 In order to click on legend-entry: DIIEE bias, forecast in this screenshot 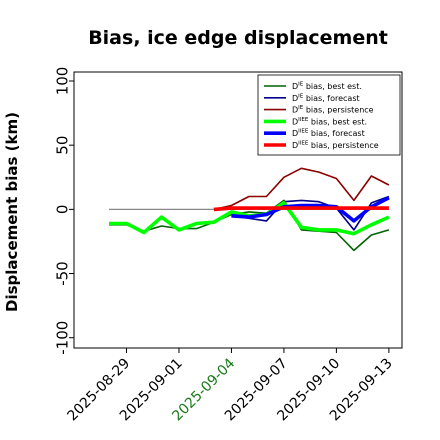, I will do `click(328, 134)`.